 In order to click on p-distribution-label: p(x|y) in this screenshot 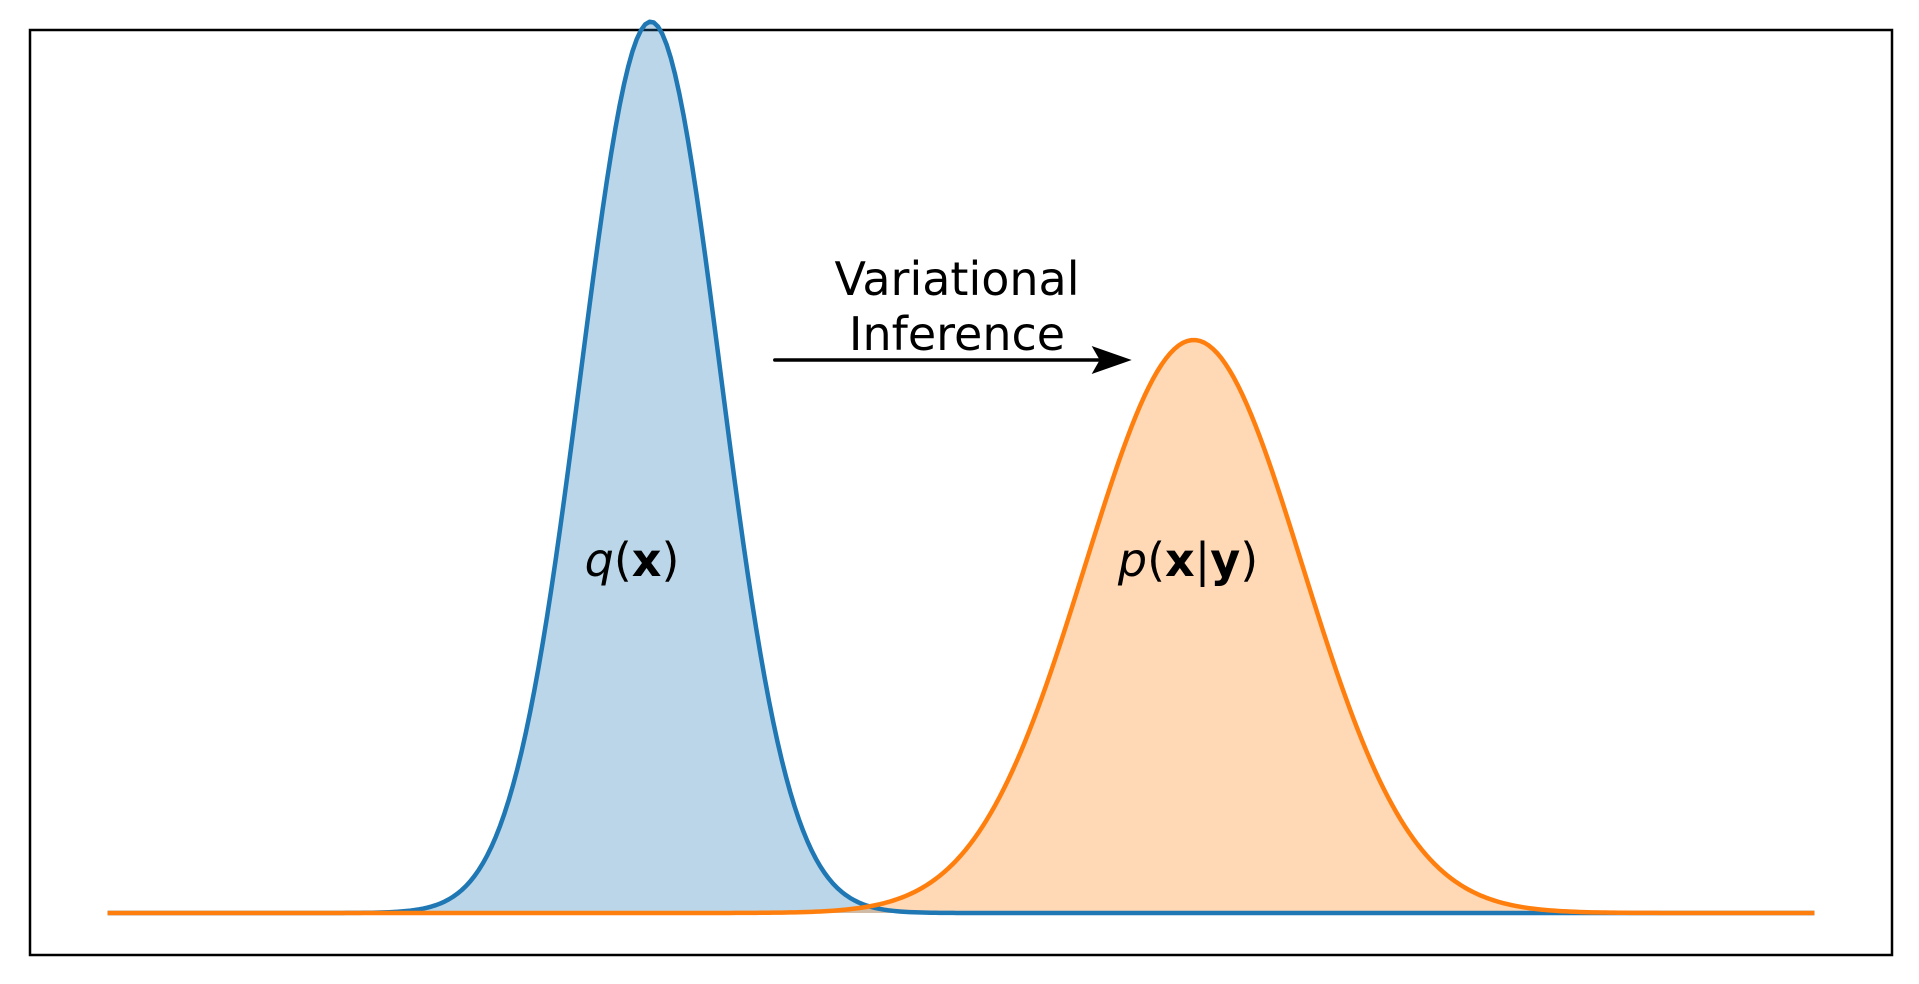, I will do `click(1187, 560)`.